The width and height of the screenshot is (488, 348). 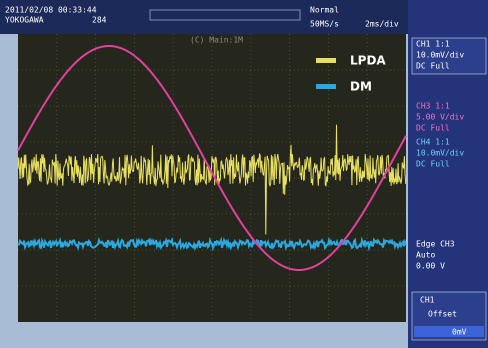 What do you see at coordinates (427, 300) in the screenshot?
I see `offset-channel: CH1` at bounding box center [427, 300].